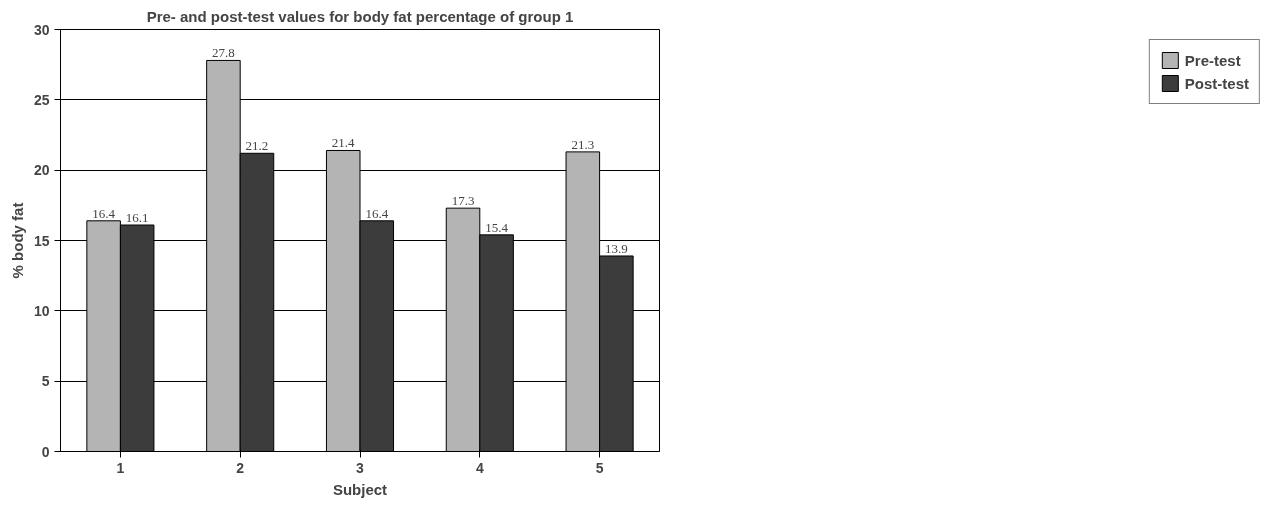  What do you see at coordinates (497, 227) in the screenshot?
I see `data-label: 15.4` at bounding box center [497, 227].